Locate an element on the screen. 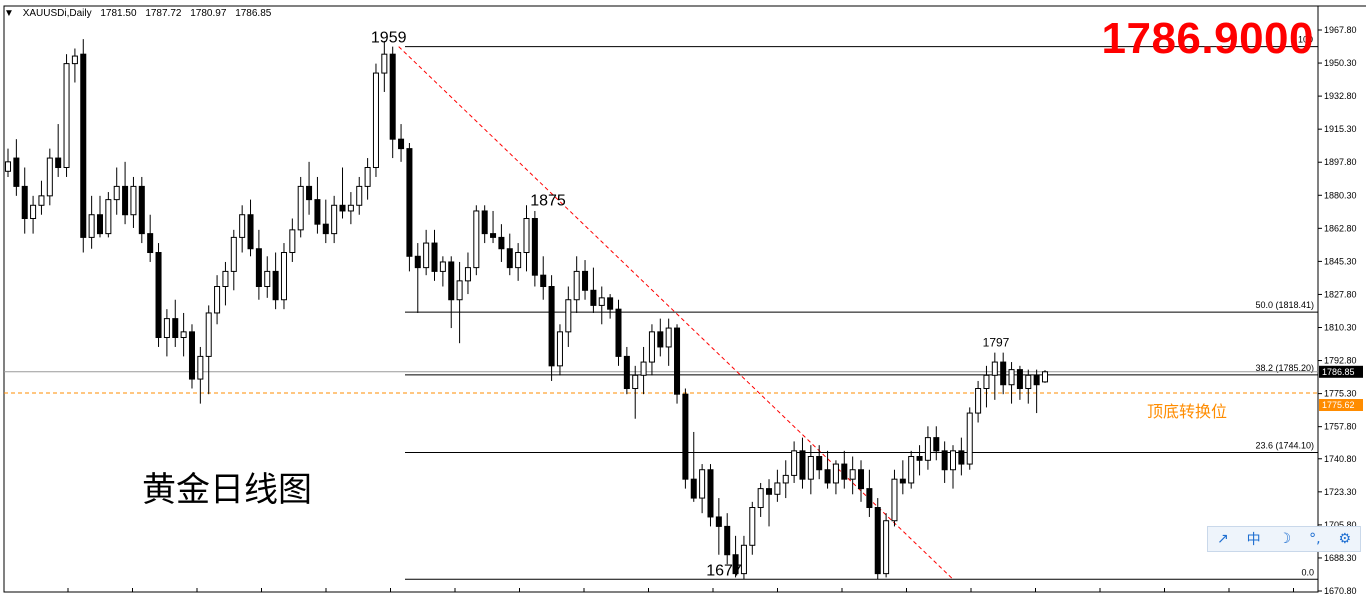 The image size is (1366, 598). fib-level-label: 38.2 (1785.20) is located at coordinates (1284, 368).